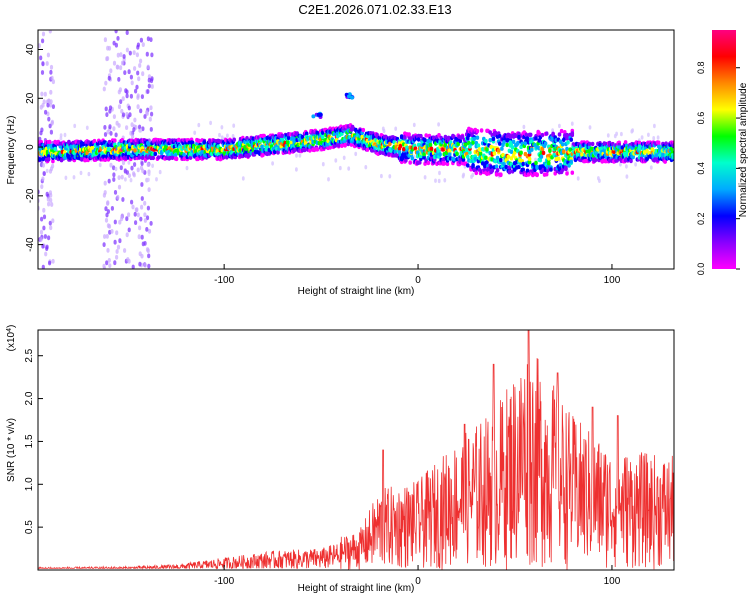 The height and width of the screenshot is (600, 750). Describe the element at coordinates (224, 280) in the screenshot. I see `x-tick-label: -100` at that location.